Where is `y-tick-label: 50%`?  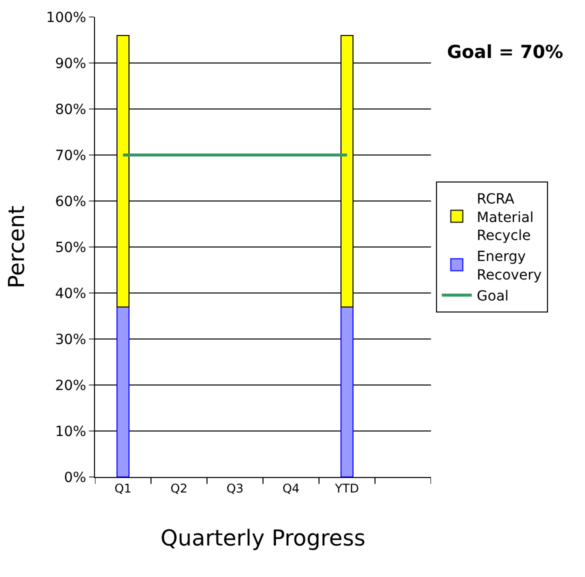
y-tick-label: 50% is located at coordinates (70, 248).